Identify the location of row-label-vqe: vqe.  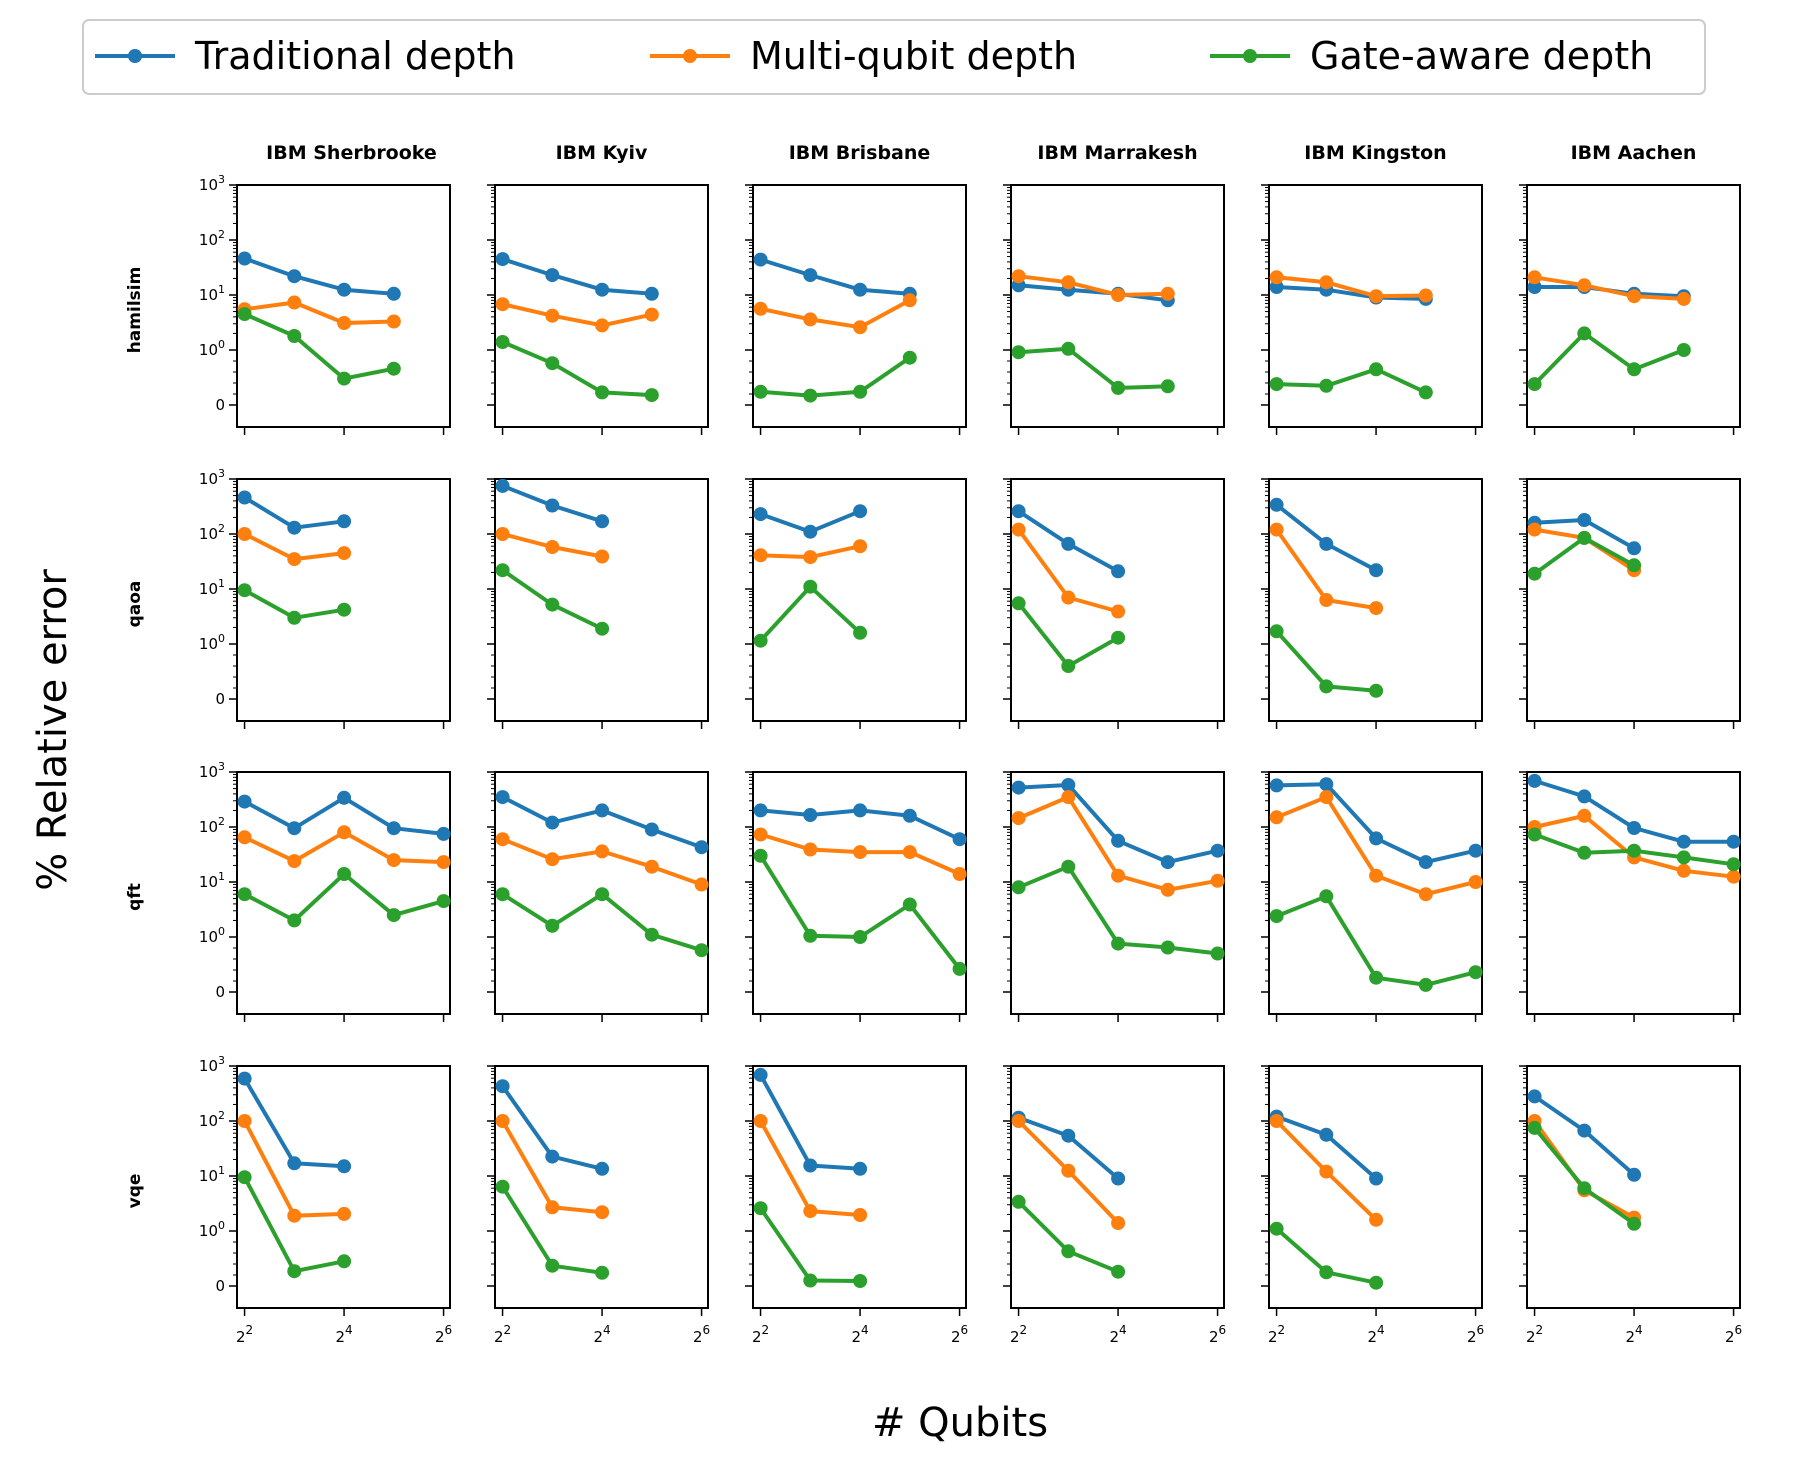
(135, 1191).